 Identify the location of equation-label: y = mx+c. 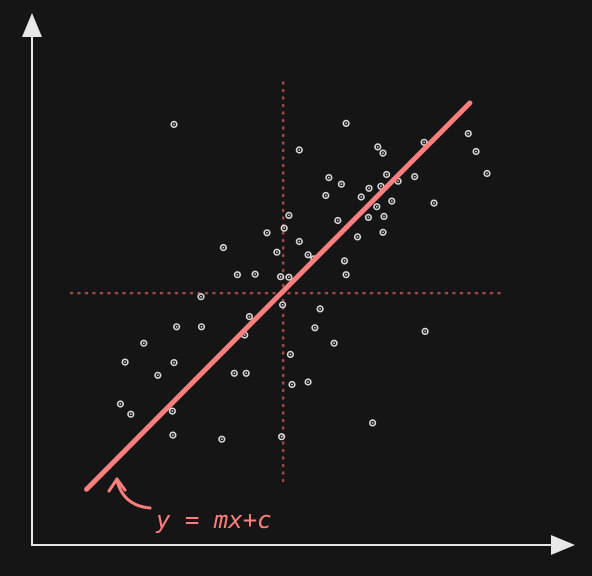
(213, 520).